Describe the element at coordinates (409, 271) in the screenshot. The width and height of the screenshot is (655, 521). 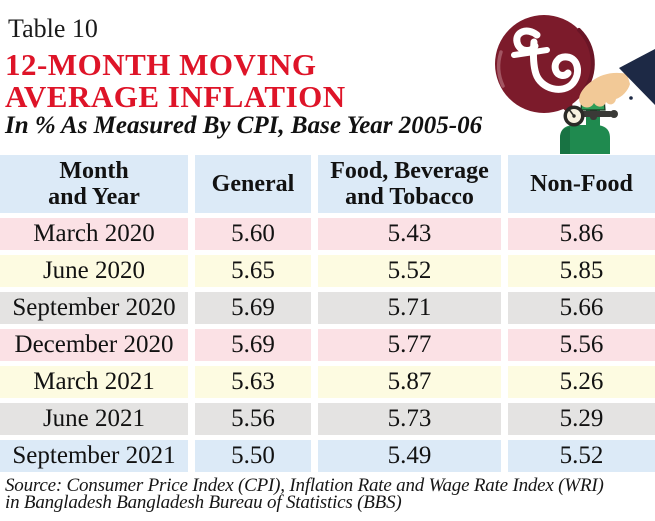
I see `food-cell: 5.52` at that location.